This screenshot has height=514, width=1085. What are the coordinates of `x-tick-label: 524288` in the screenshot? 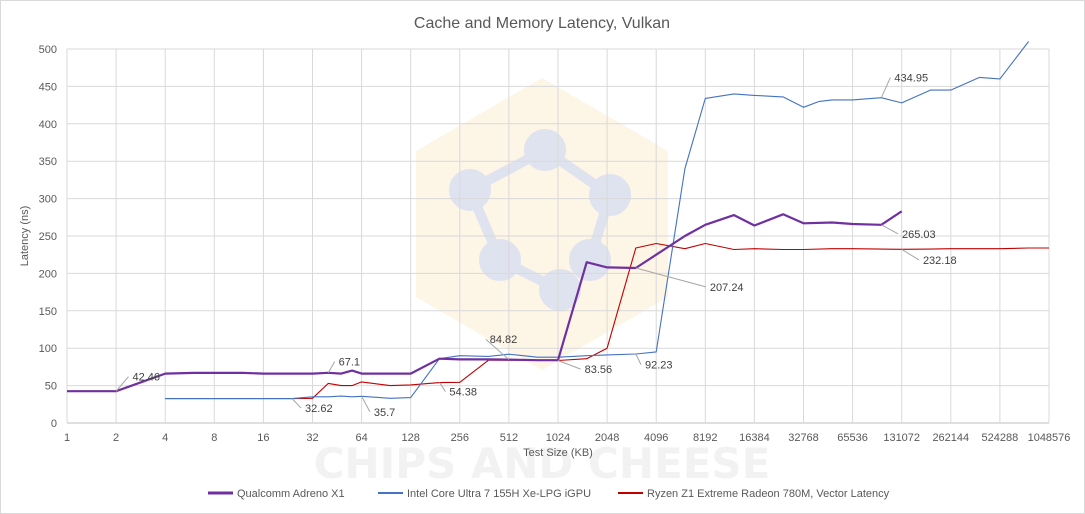 It's located at (1000, 438).